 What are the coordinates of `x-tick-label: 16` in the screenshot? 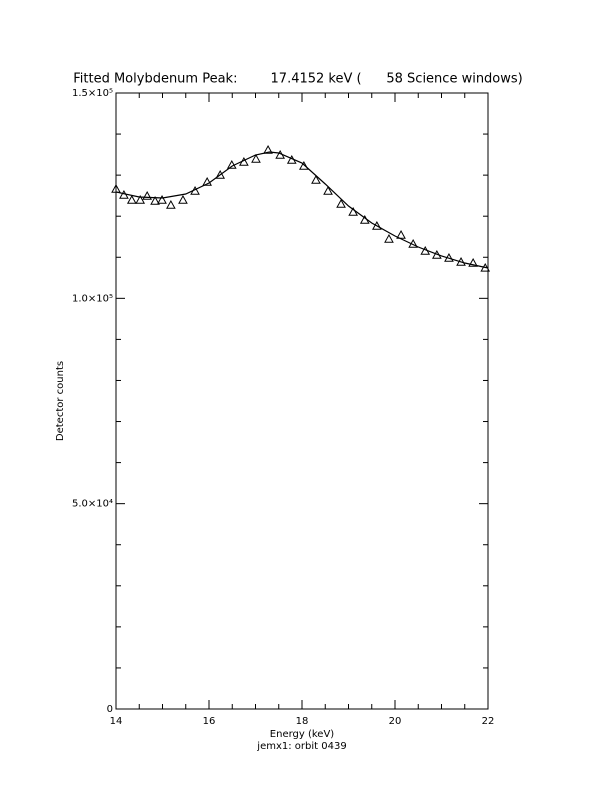 It's located at (209, 721).